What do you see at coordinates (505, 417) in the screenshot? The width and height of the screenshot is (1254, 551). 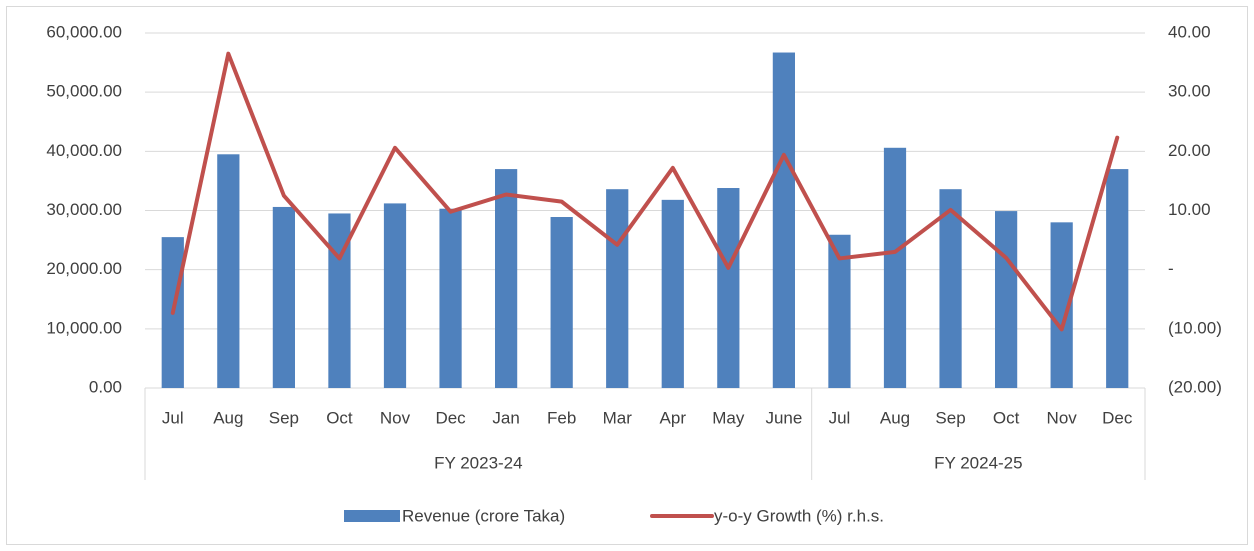 I see `x-tick-label: Jan` at bounding box center [505, 417].